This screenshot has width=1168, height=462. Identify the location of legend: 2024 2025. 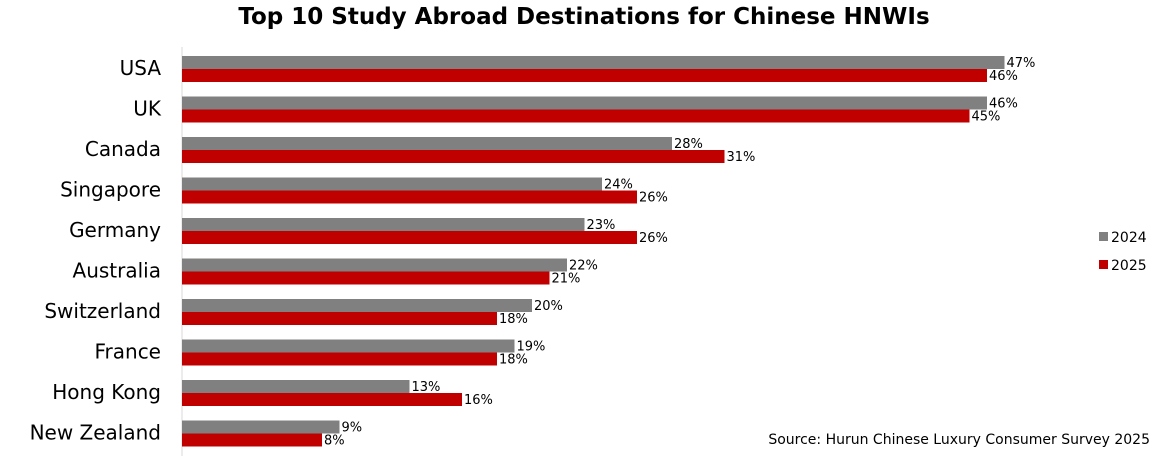
(1123, 252).